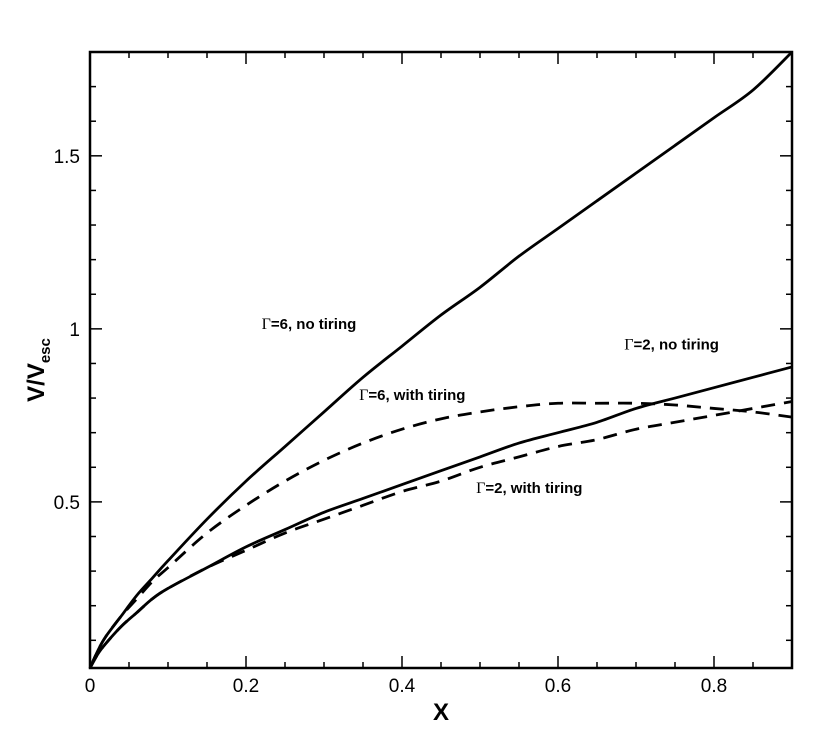  What do you see at coordinates (558, 686) in the screenshot?
I see `x-tick-label: 0.6` at bounding box center [558, 686].